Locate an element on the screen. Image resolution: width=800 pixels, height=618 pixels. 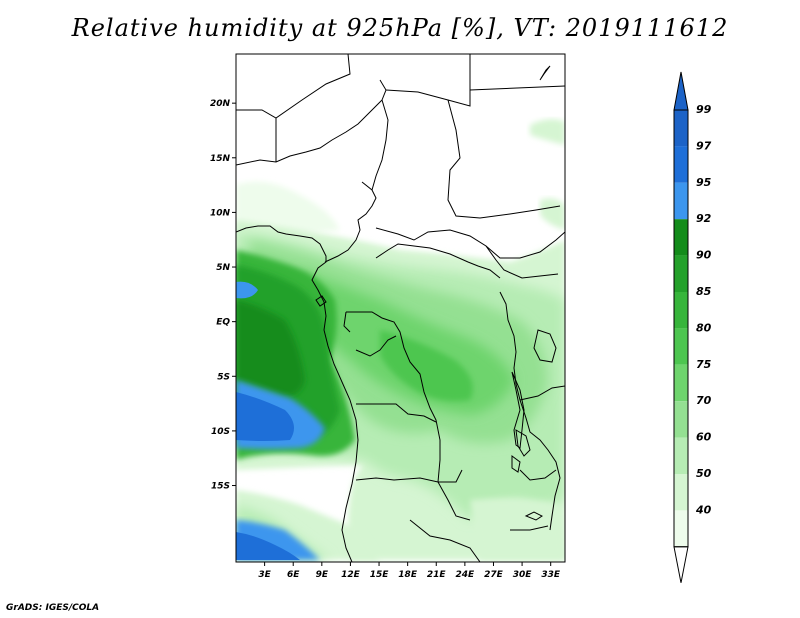
lat-tick-label: 10N is located at coordinates (220, 213).